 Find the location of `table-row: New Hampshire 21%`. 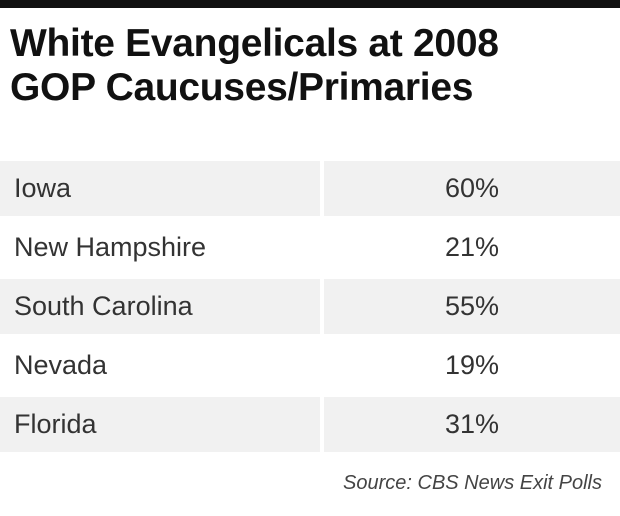

table-row: New Hampshire 21% is located at coordinates (310, 247).